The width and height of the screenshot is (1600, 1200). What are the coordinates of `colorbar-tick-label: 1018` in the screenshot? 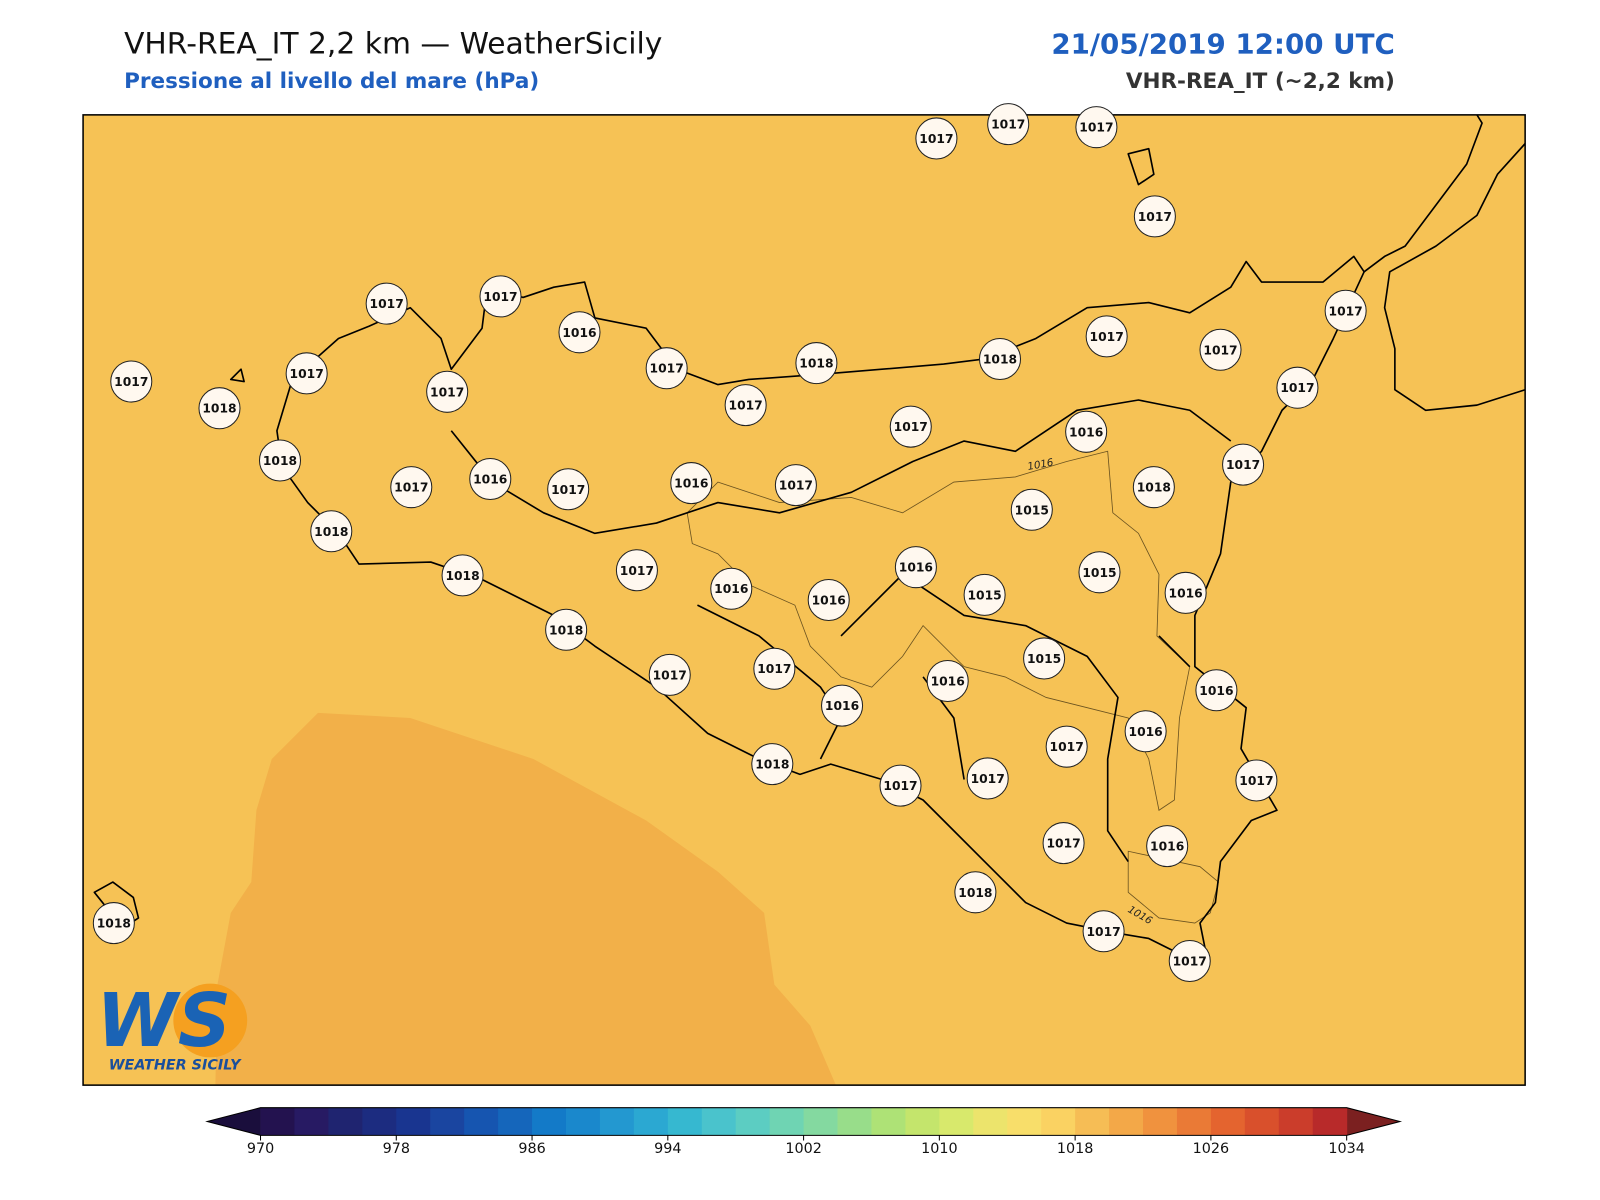 It's located at (1075, 1149).